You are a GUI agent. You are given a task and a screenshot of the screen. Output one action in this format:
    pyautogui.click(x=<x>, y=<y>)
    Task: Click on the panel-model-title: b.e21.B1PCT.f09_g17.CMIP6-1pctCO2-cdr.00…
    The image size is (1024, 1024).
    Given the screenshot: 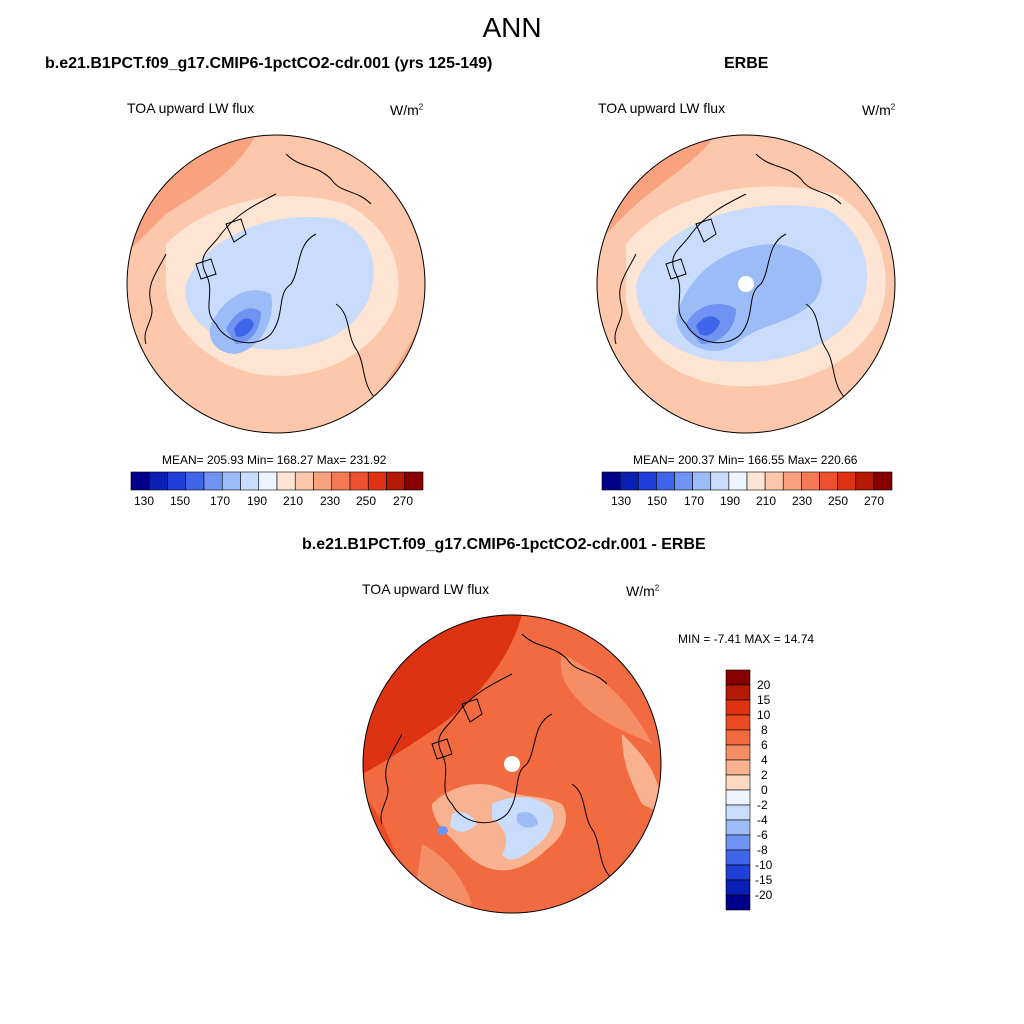 What is the action you would take?
    pyautogui.click(x=269, y=63)
    